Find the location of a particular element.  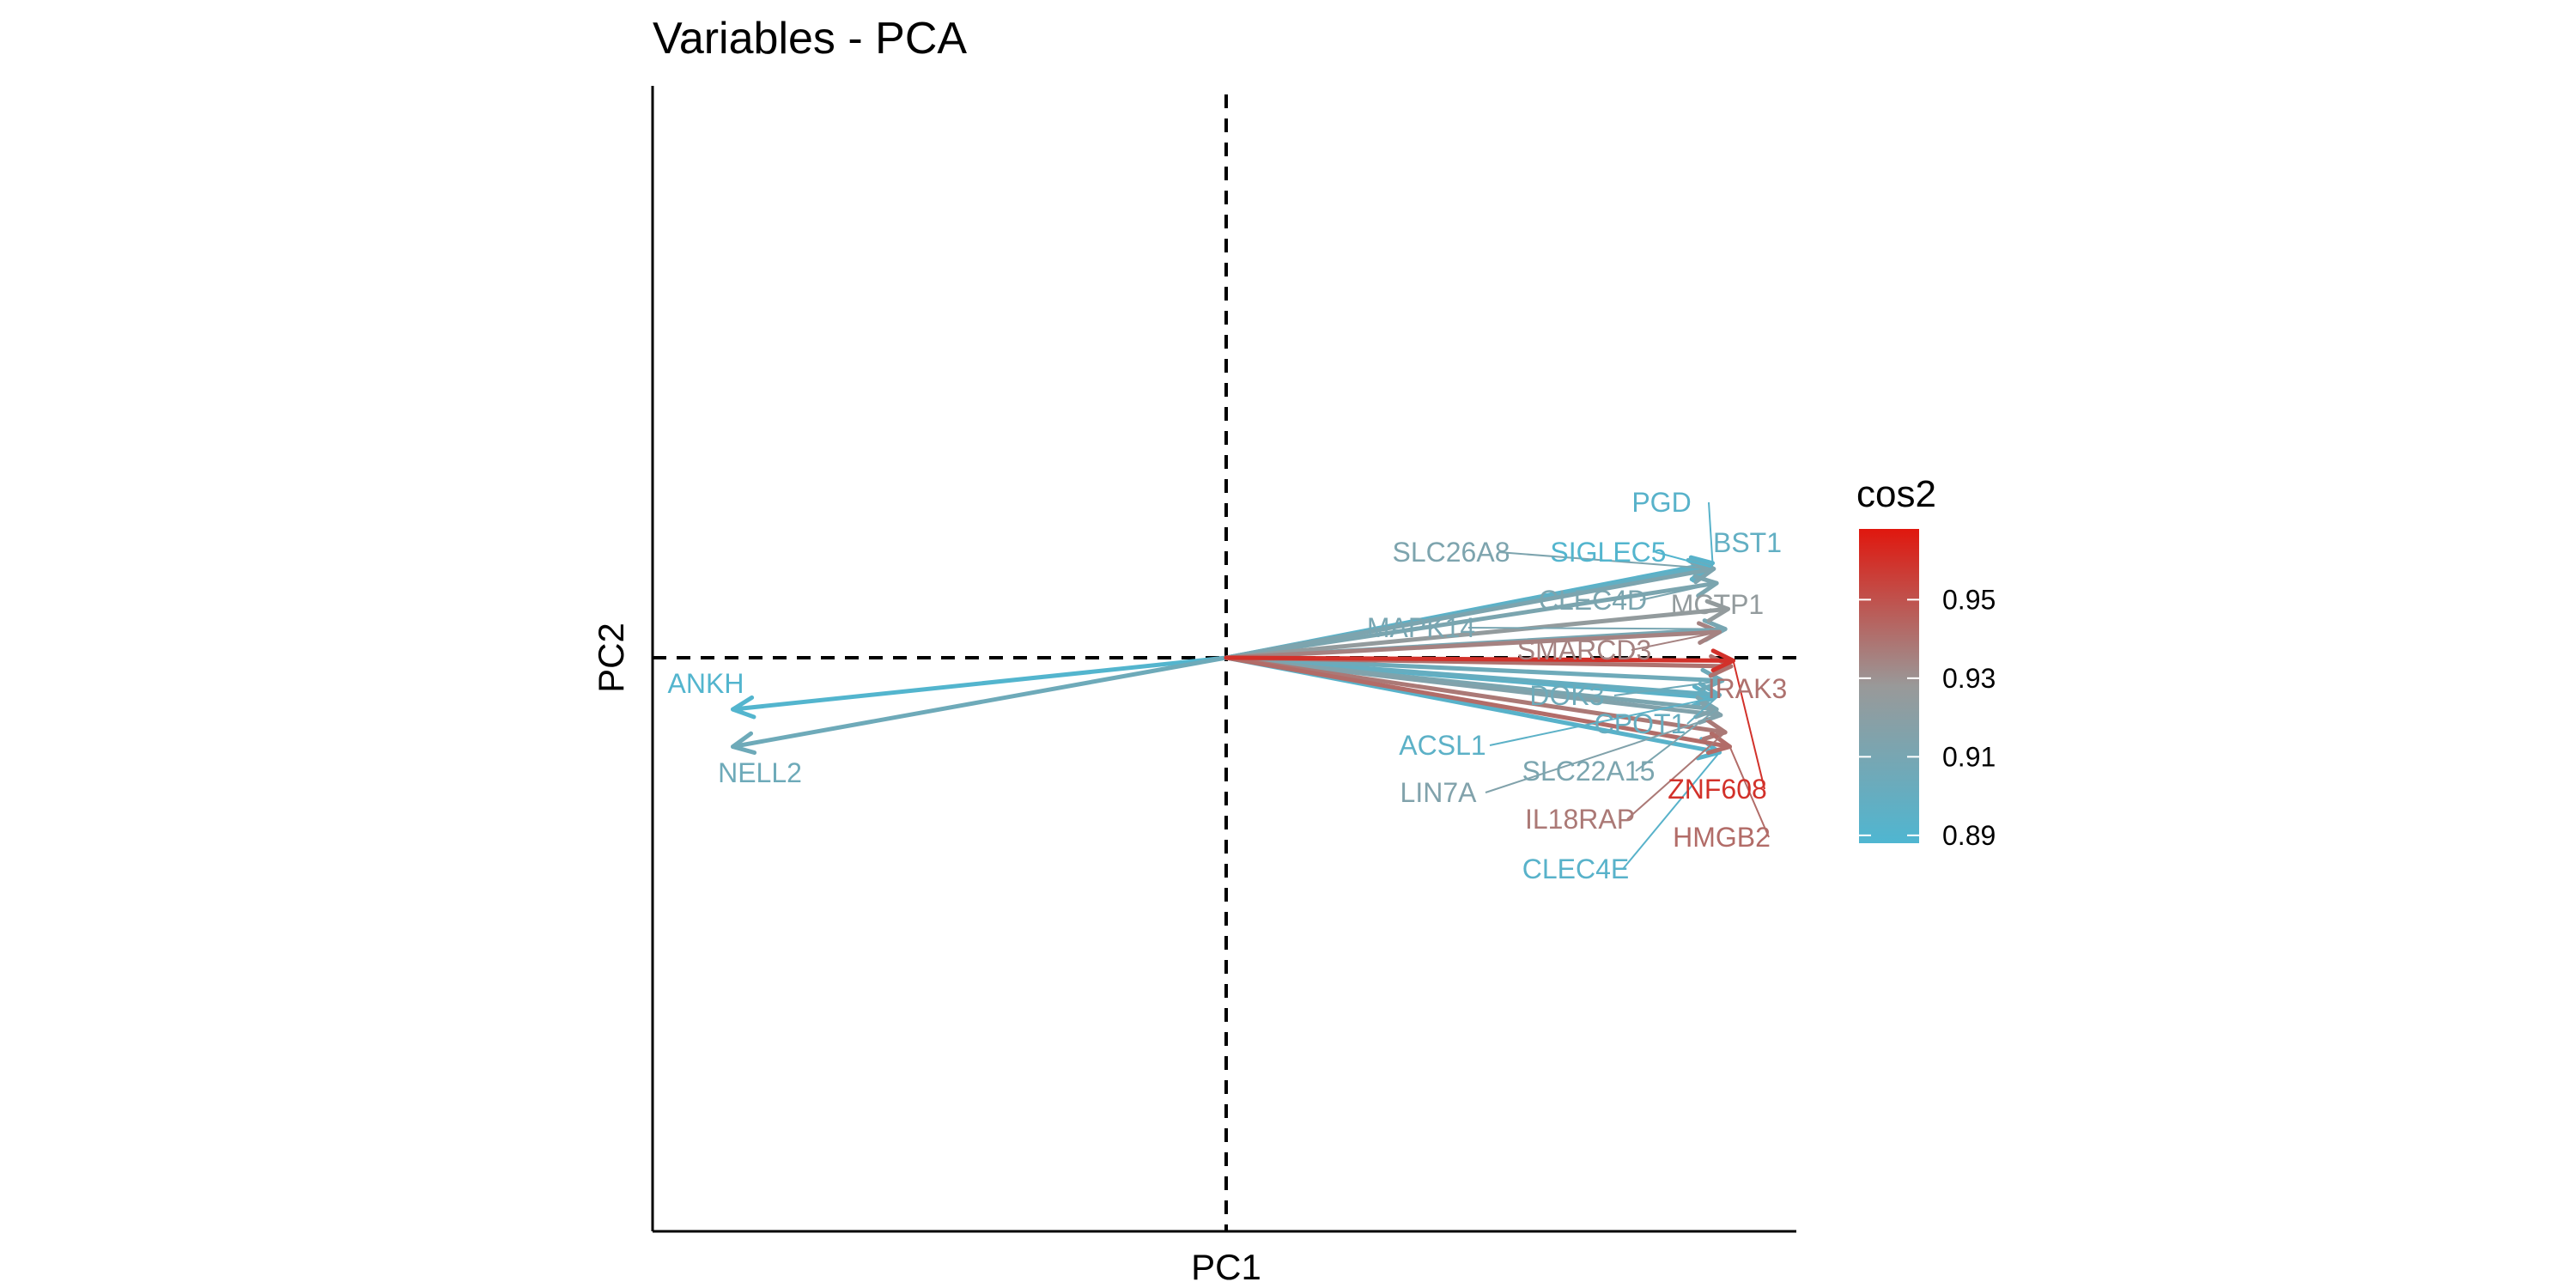

variable-arrows is located at coordinates (1233, 658).